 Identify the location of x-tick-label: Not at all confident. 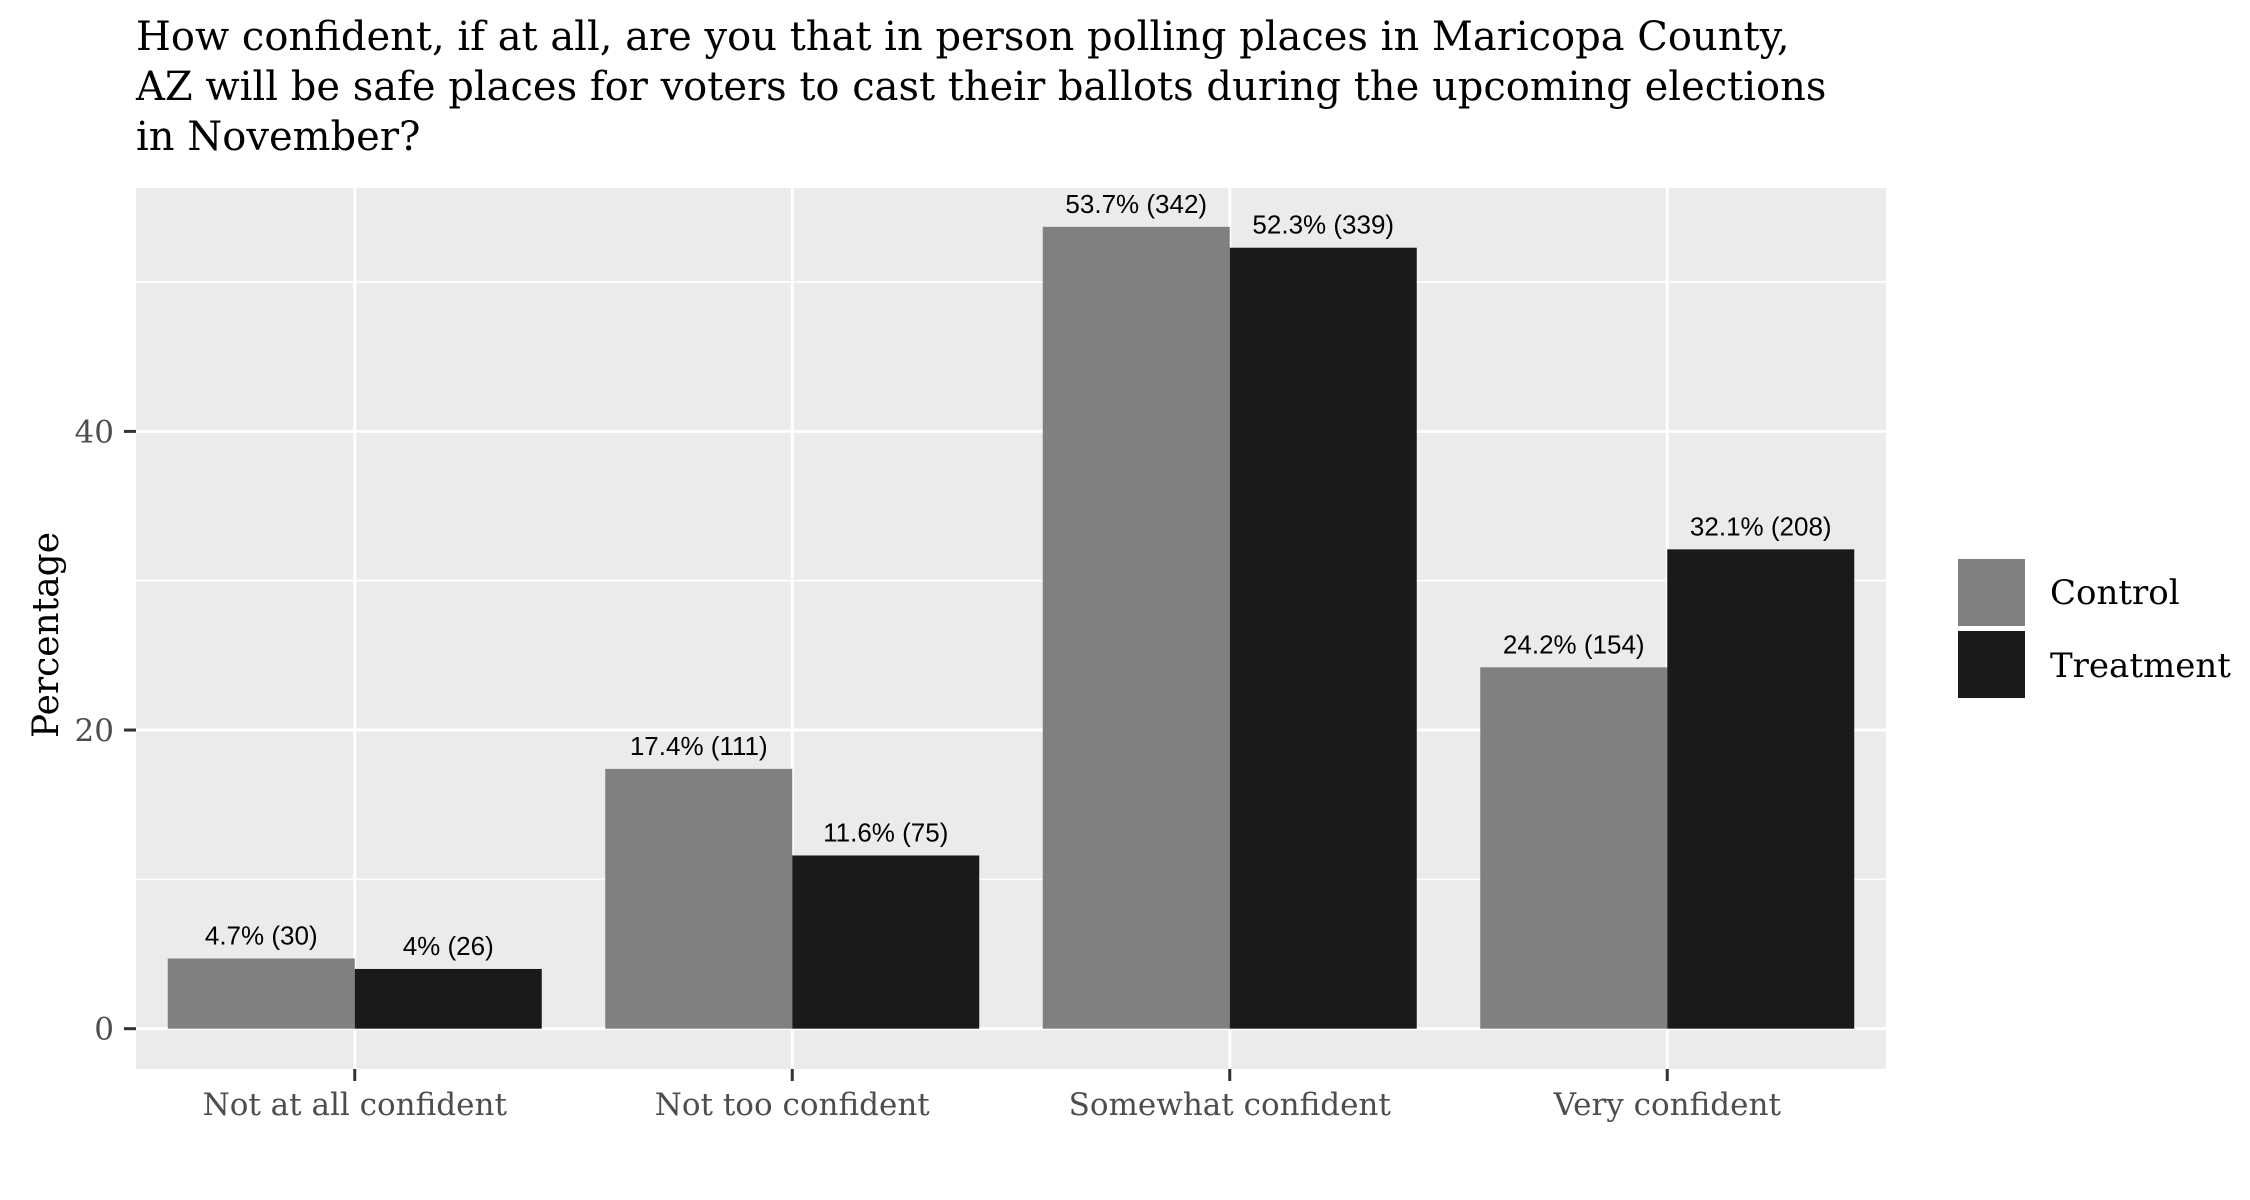
(355, 1105).